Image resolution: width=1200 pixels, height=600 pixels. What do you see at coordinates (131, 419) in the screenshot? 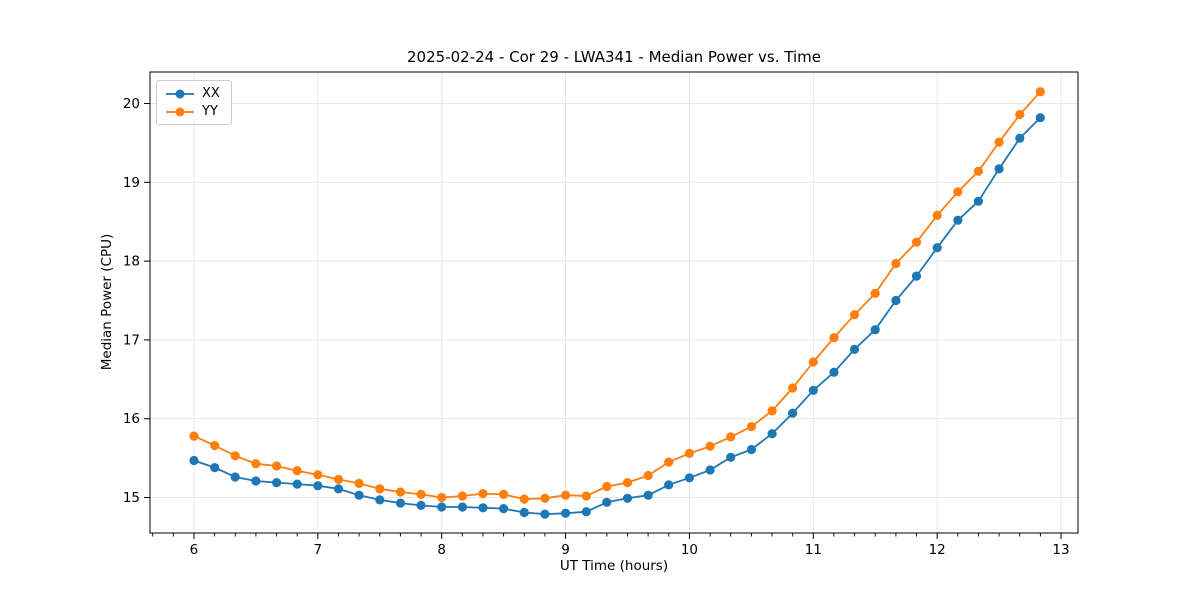
I see `svg-text: 16` at bounding box center [131, 419].